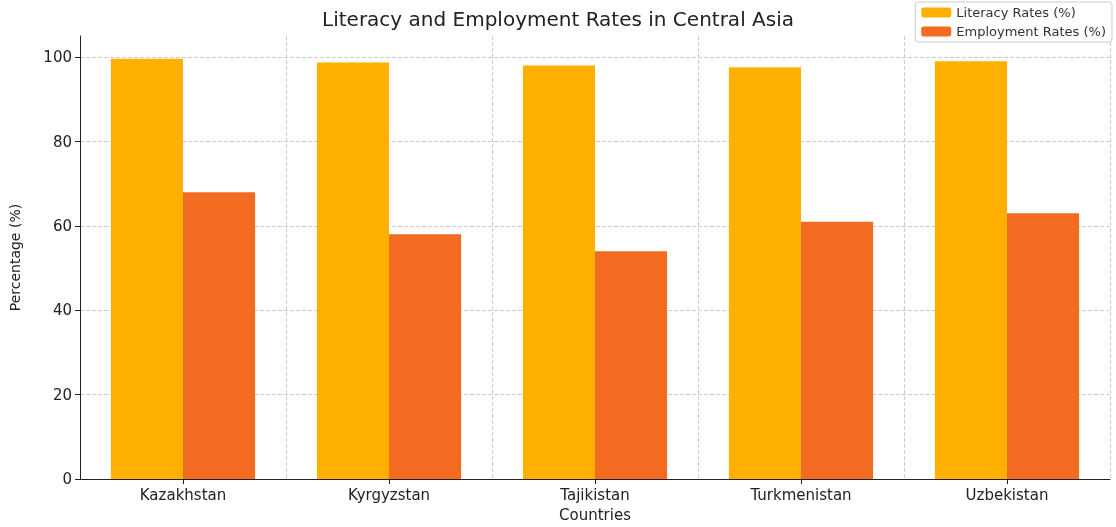 This screenshot has height=527, width=1116. What do you see at coordinates (183, 494) in the screenshot?
I see `x-tick-label: Kazakhstan` at bounding box center [183, 494].